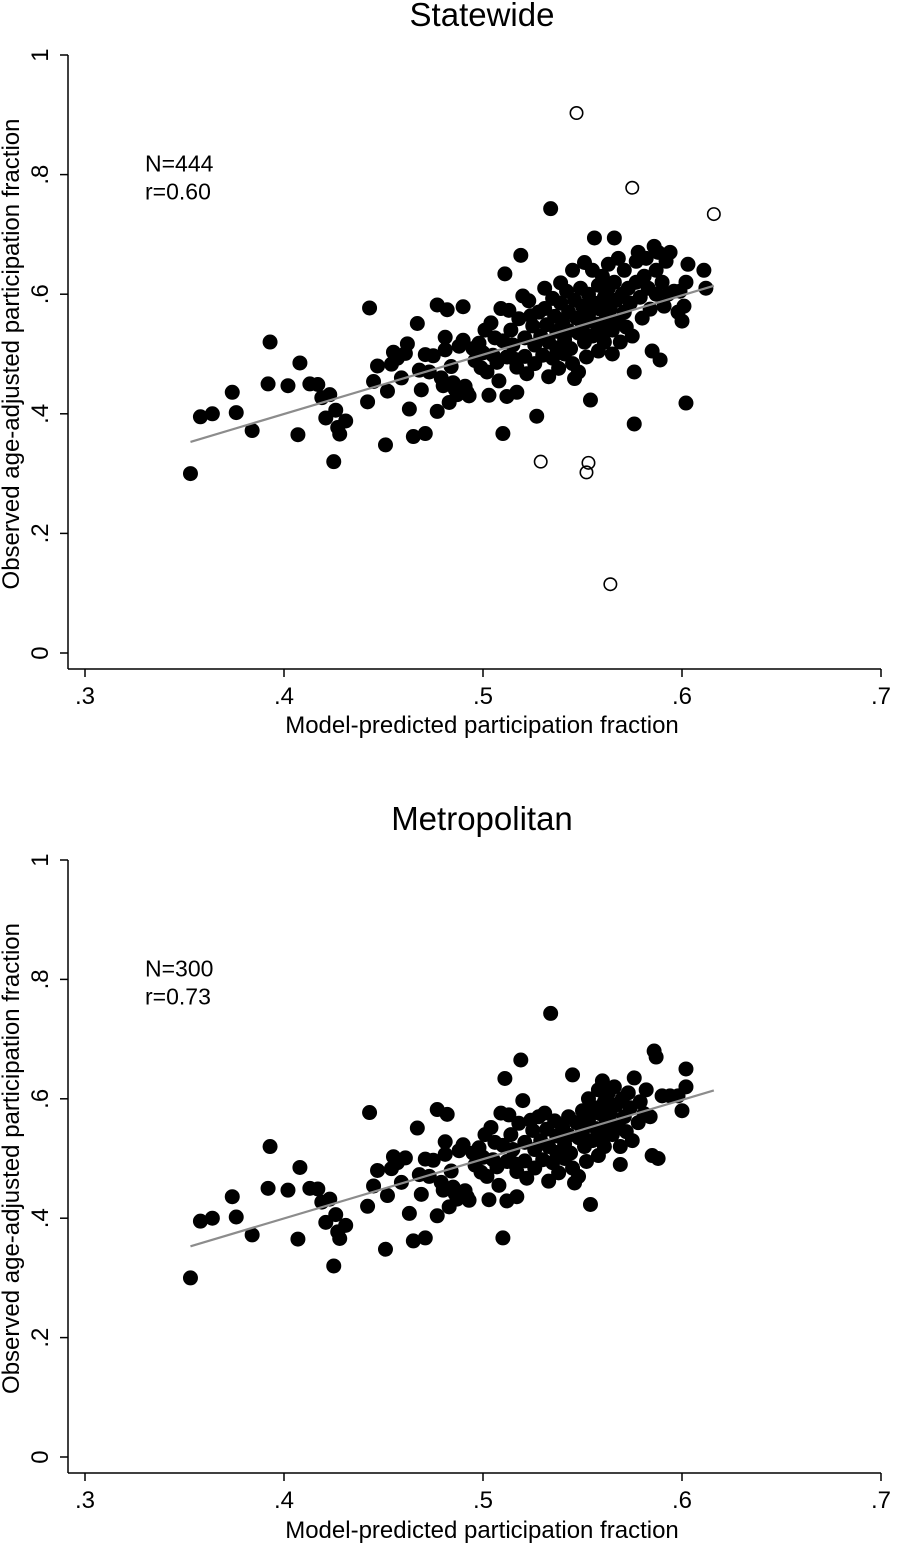 The width and height of the screenshot is (899, 1545). Describe the element at coordinates (40, 1099) in the screenshot. I see `y-tick-label: .6` at that location.